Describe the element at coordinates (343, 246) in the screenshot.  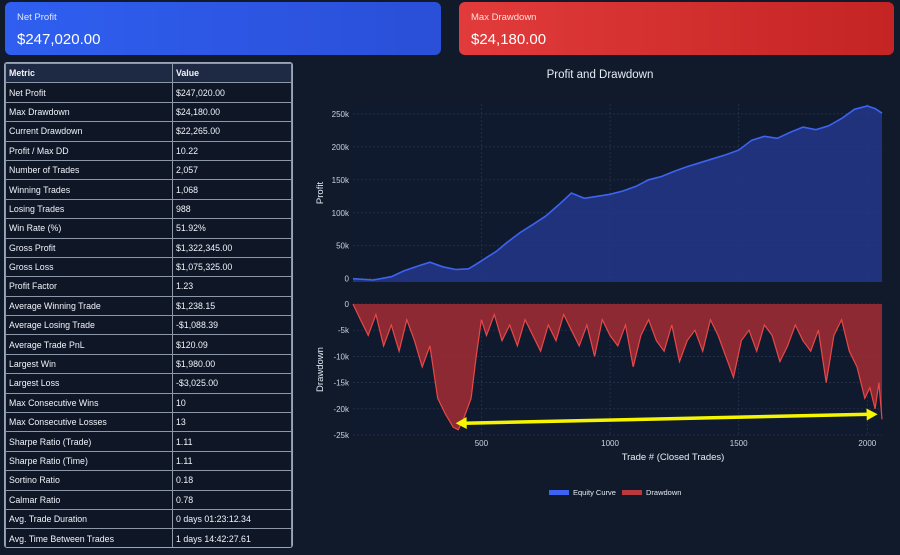
I see `equity-y-tick-label: 50k` at that location.